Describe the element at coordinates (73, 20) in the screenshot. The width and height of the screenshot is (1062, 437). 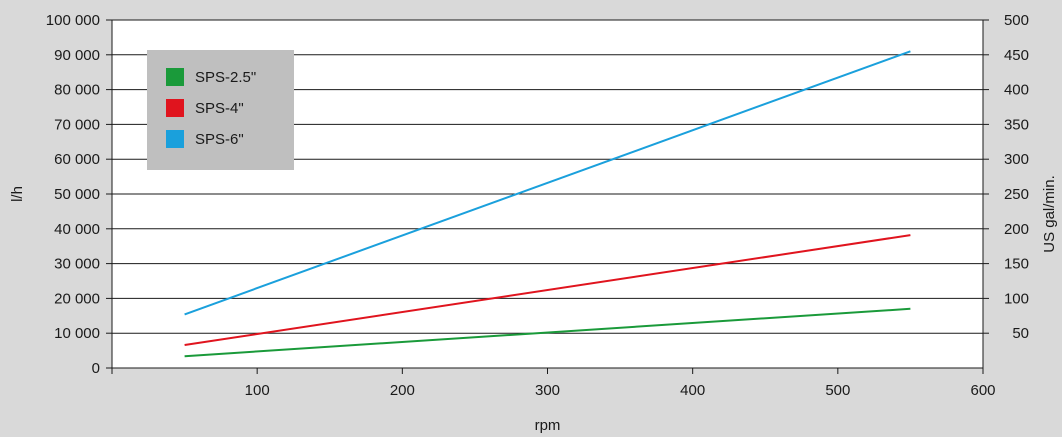
I see `y-tick-label: 100 000` at that location.